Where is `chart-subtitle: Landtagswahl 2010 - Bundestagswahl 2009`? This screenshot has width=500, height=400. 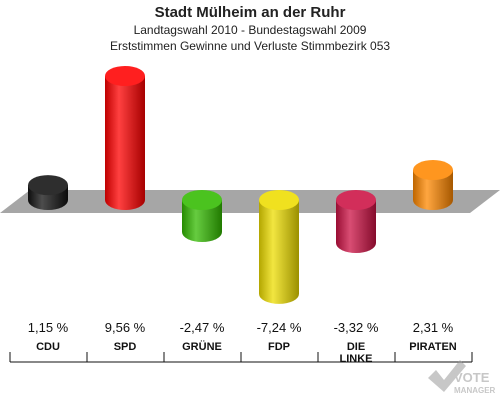
chart-subtitle: Landtagswahl 2010 - Bundestagswahl 2009 is located at coordinates (250, 30).